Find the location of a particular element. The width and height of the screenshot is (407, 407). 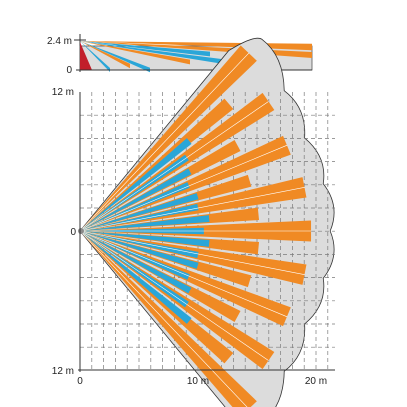

y-label-bottom: 12 m is located at coordinates (63, 371).